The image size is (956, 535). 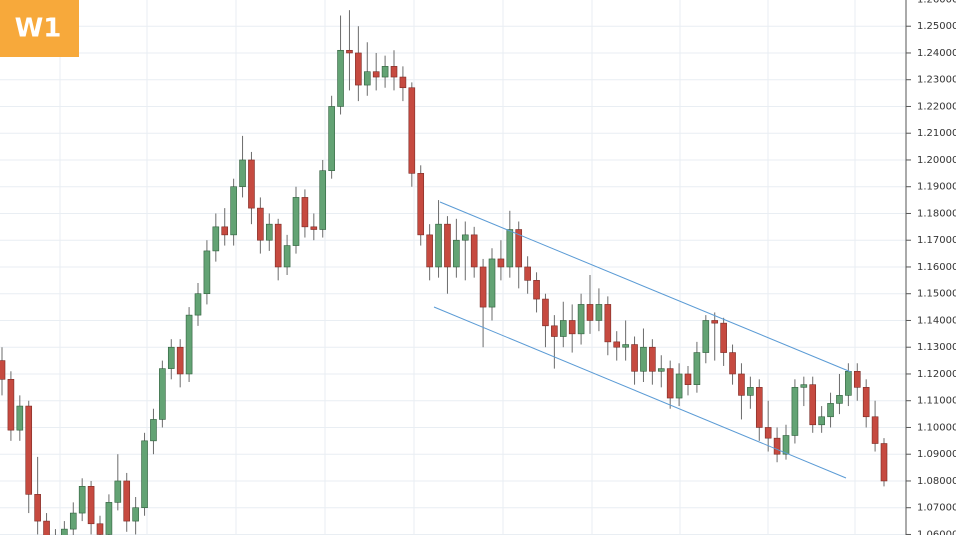 I want to click on y-tick-label: 1.18000, so click(x=936, y=213).